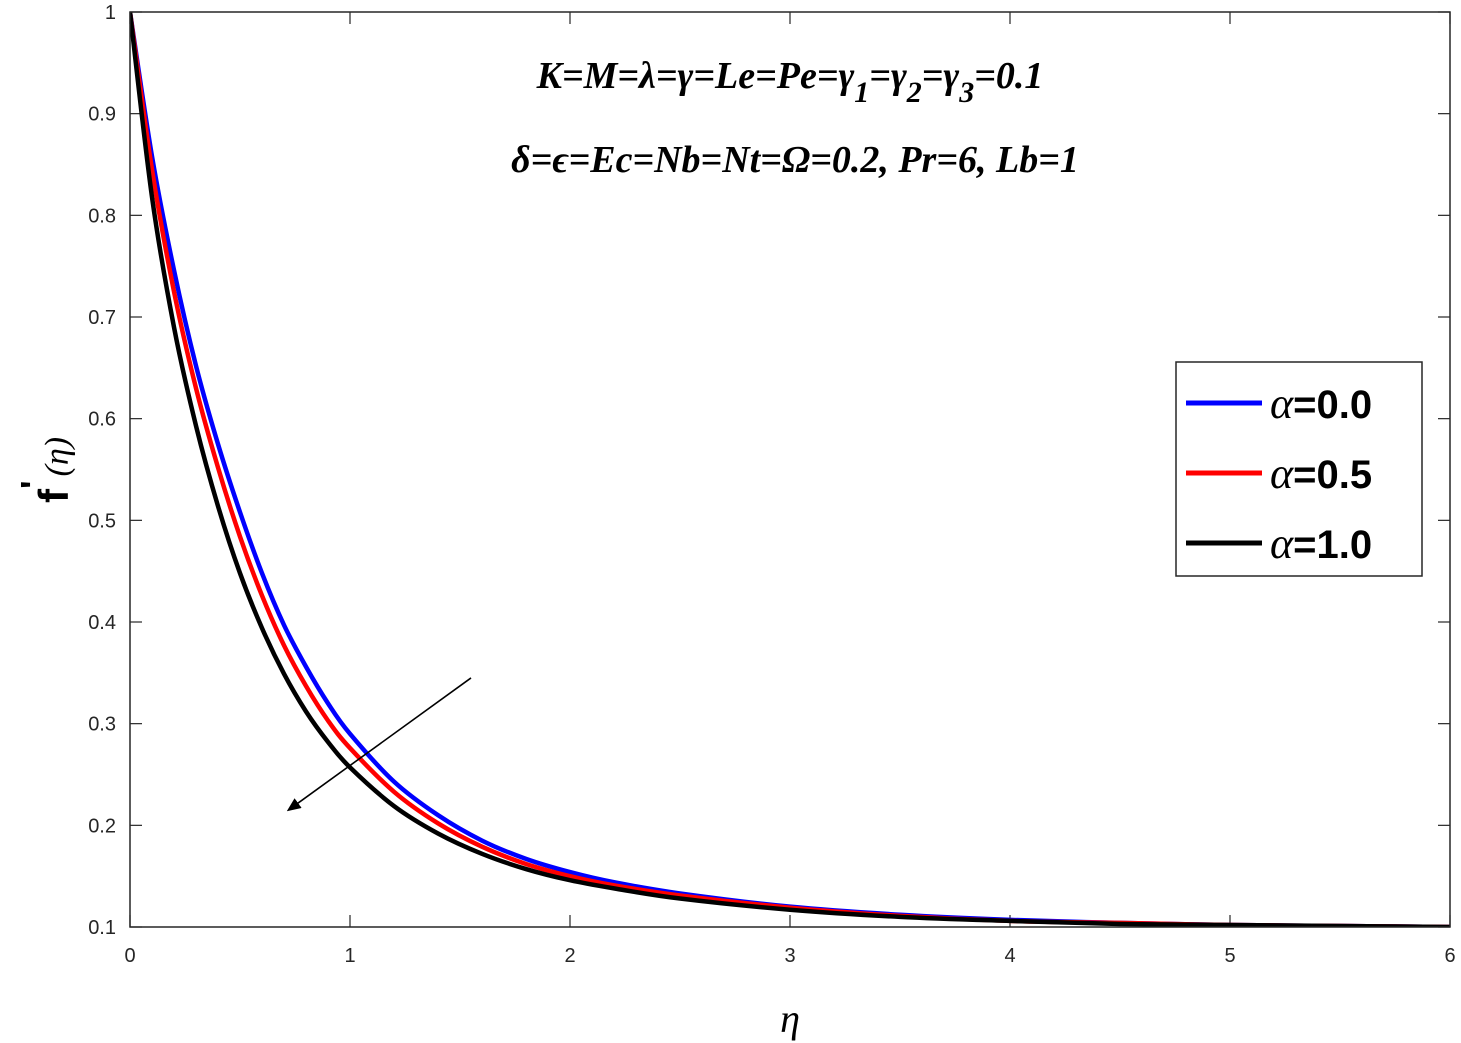 This screenshot has width=1461, height=1043. I want to click on trend-arrow, so click(379, 744).